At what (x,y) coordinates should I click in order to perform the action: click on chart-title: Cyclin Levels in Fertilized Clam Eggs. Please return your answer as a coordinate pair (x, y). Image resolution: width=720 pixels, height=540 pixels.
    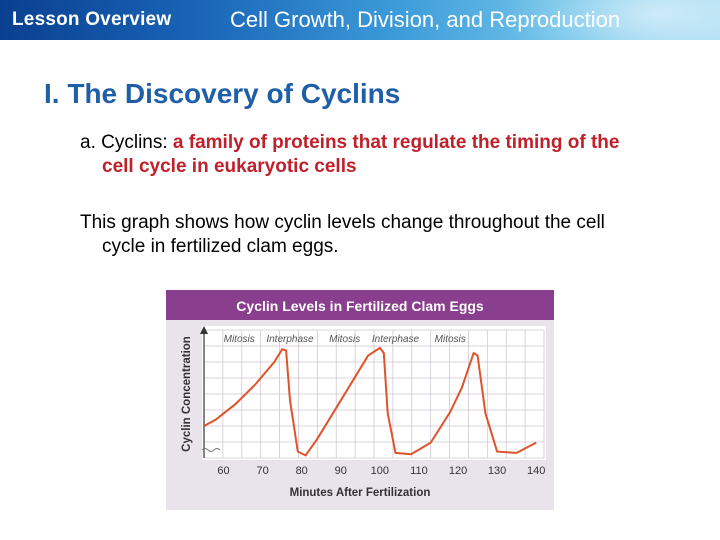
    Looking at the image, I should click on (360, 306).